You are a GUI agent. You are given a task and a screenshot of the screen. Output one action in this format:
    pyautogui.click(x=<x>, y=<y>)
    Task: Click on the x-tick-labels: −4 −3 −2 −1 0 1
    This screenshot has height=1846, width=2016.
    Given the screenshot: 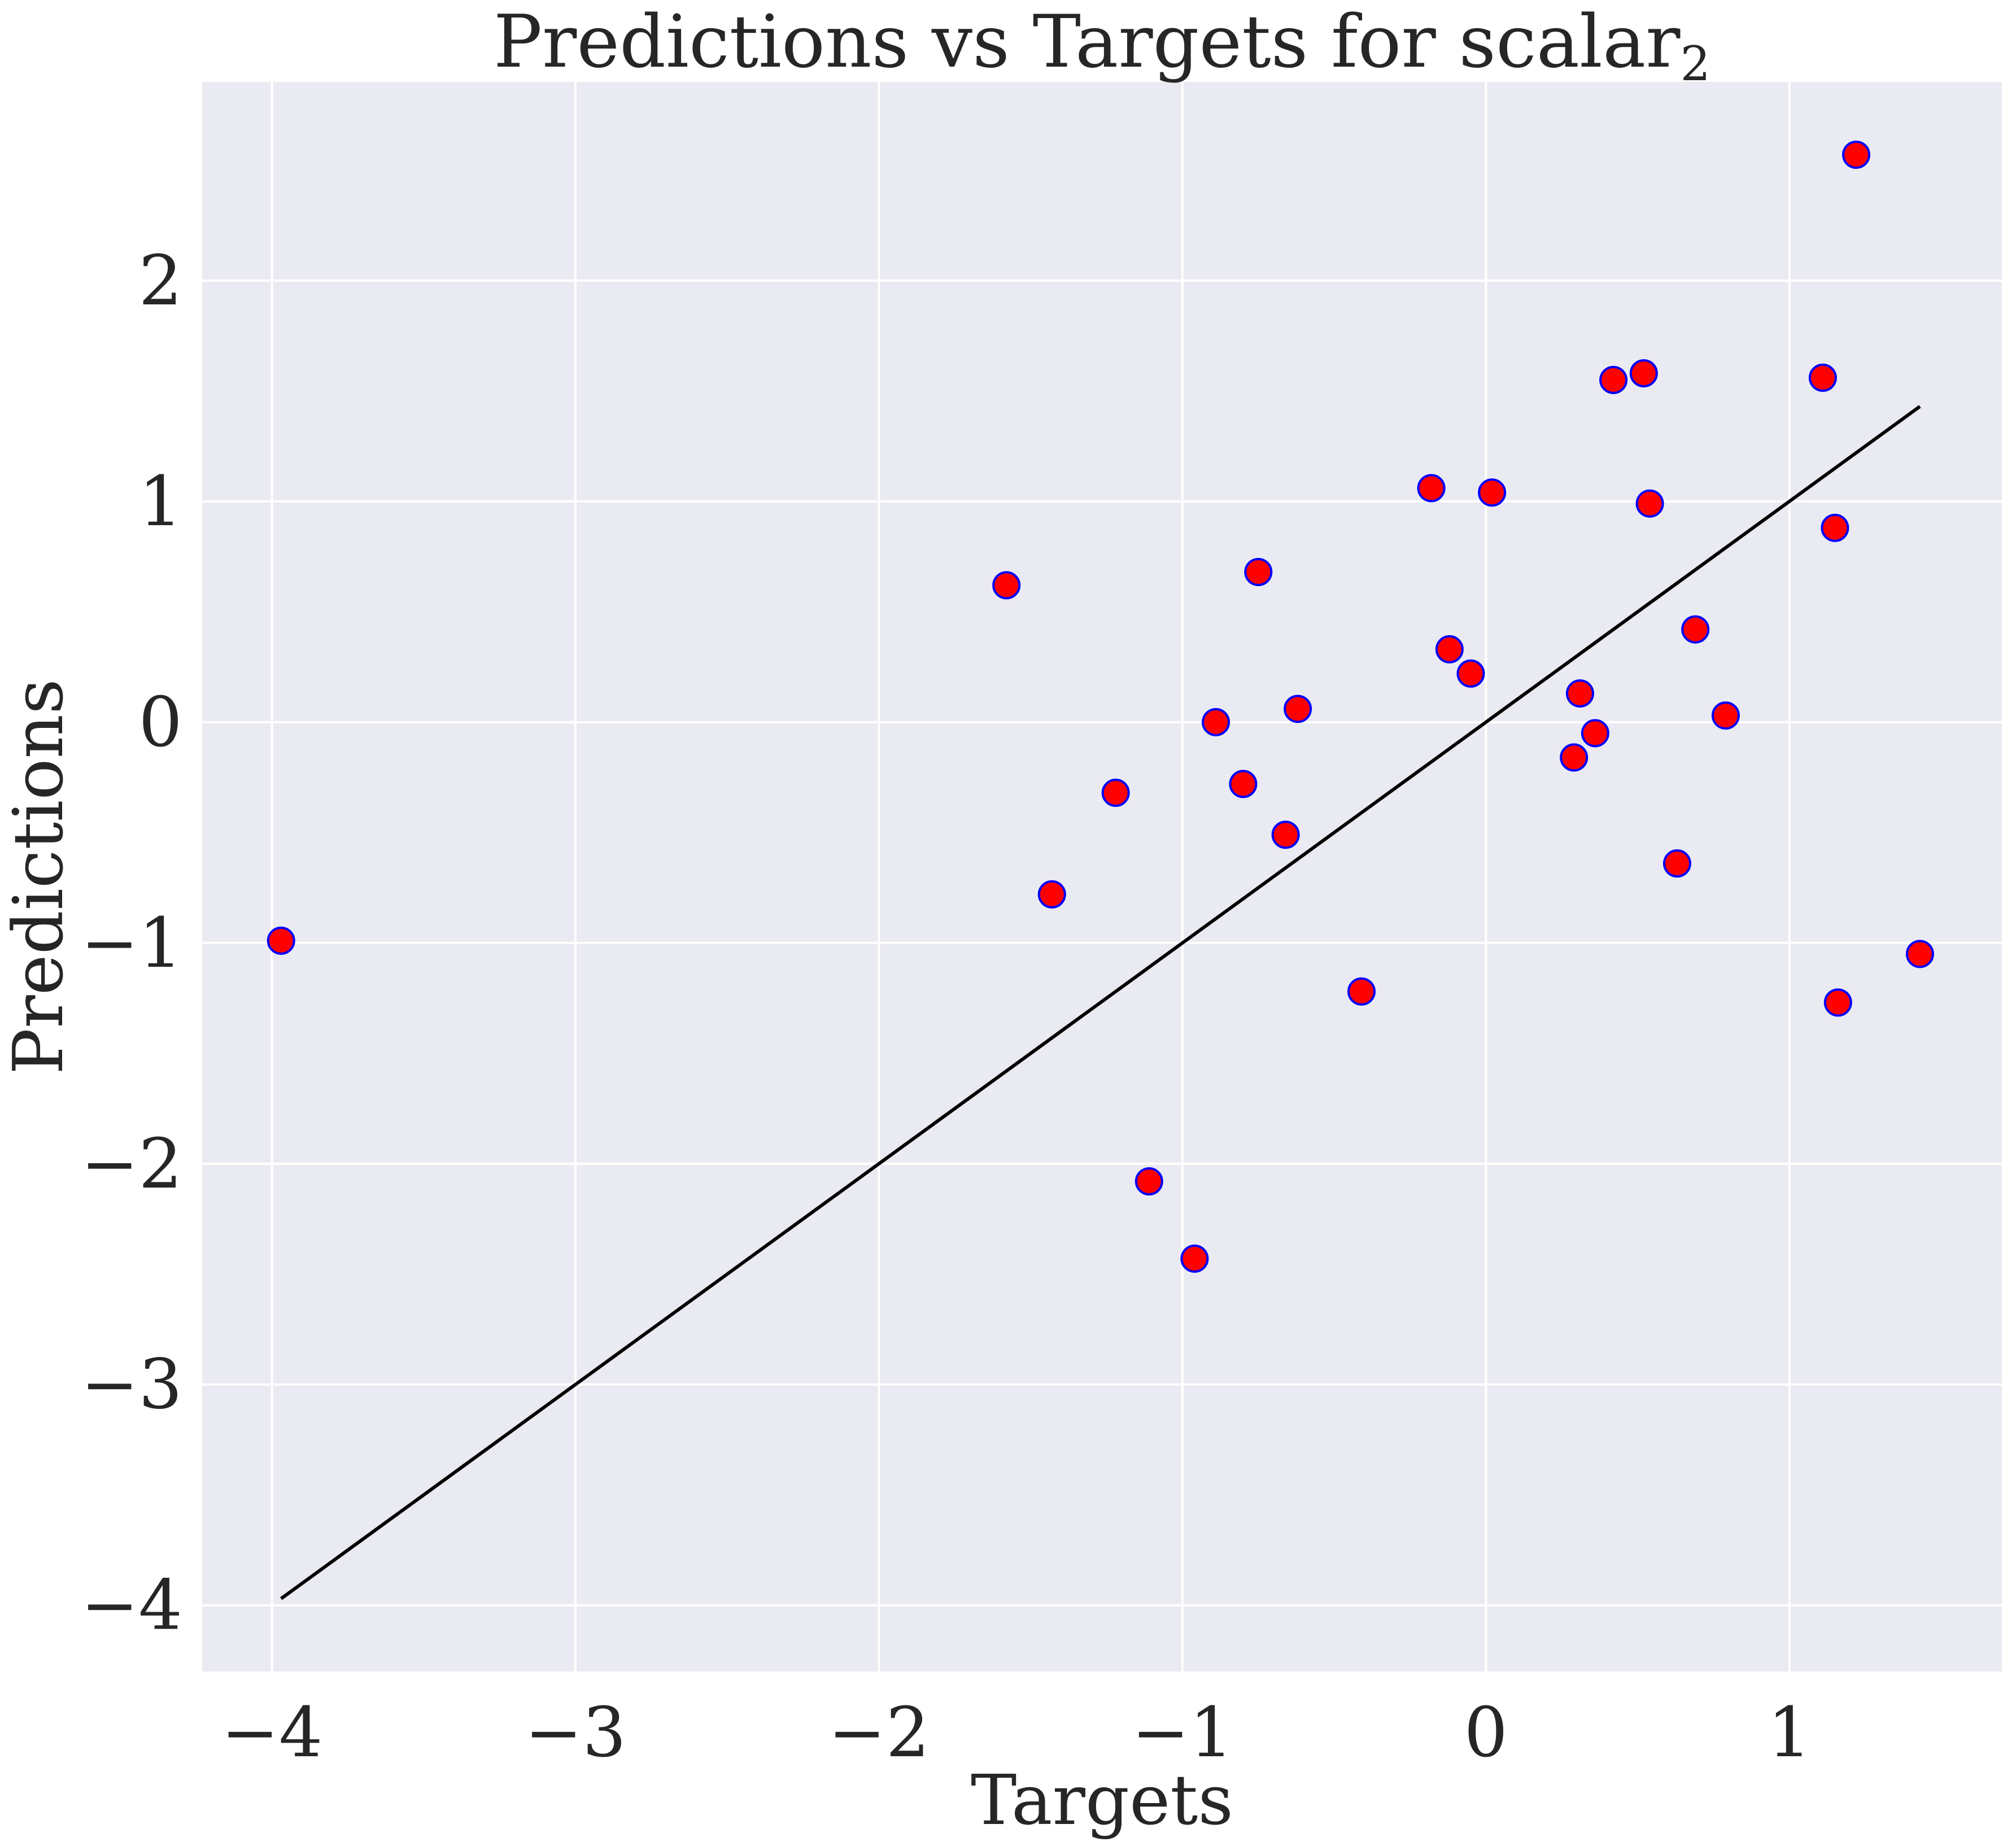 What is the action you would take?
    pyautogui.click(x=1016, y=1732)
    